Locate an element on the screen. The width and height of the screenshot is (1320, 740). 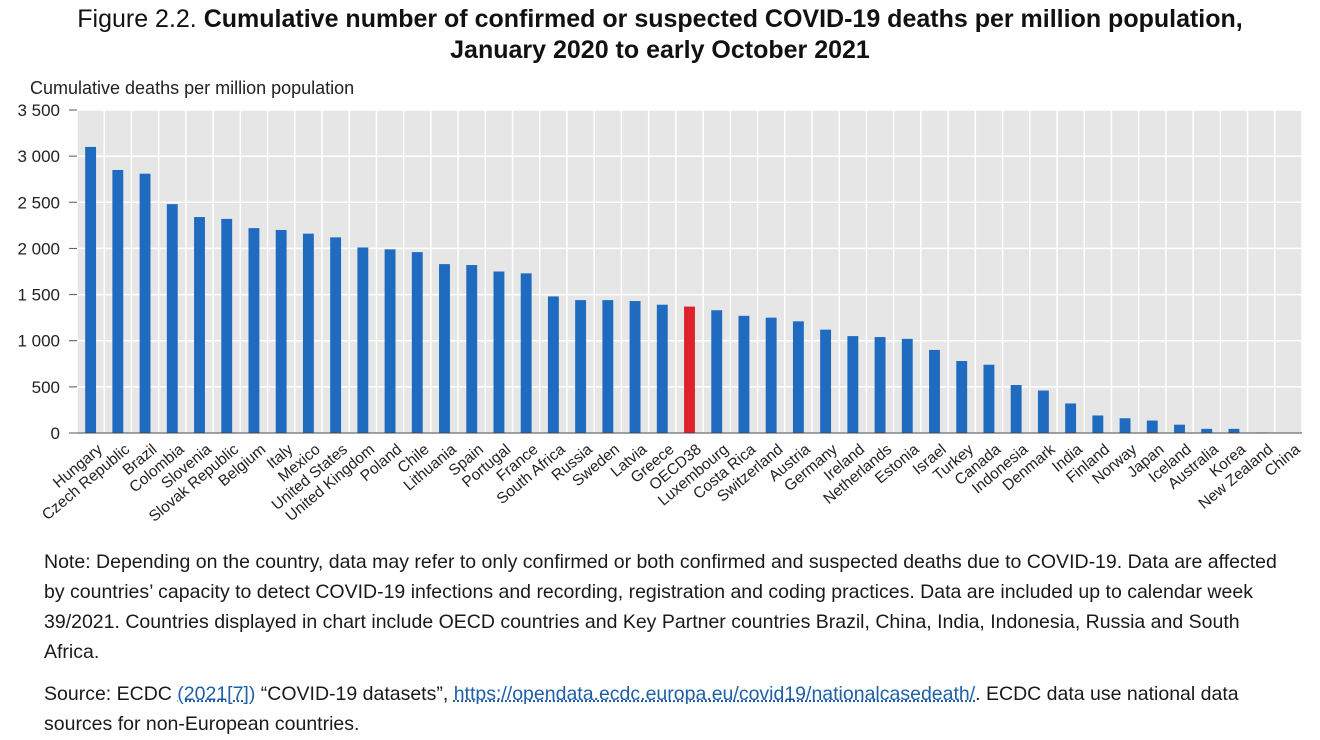
y-tick-label: 2 500 is located at coordinates (38, 202).